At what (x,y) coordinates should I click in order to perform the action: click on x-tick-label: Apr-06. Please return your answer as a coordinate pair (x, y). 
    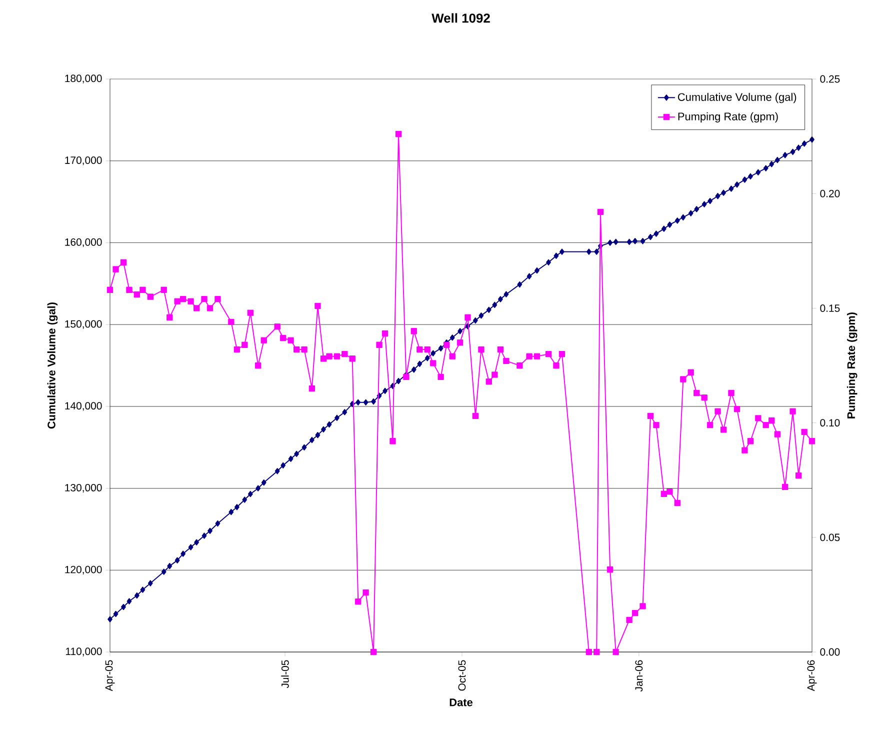
    Looking at the image, I should click on (812, 676).